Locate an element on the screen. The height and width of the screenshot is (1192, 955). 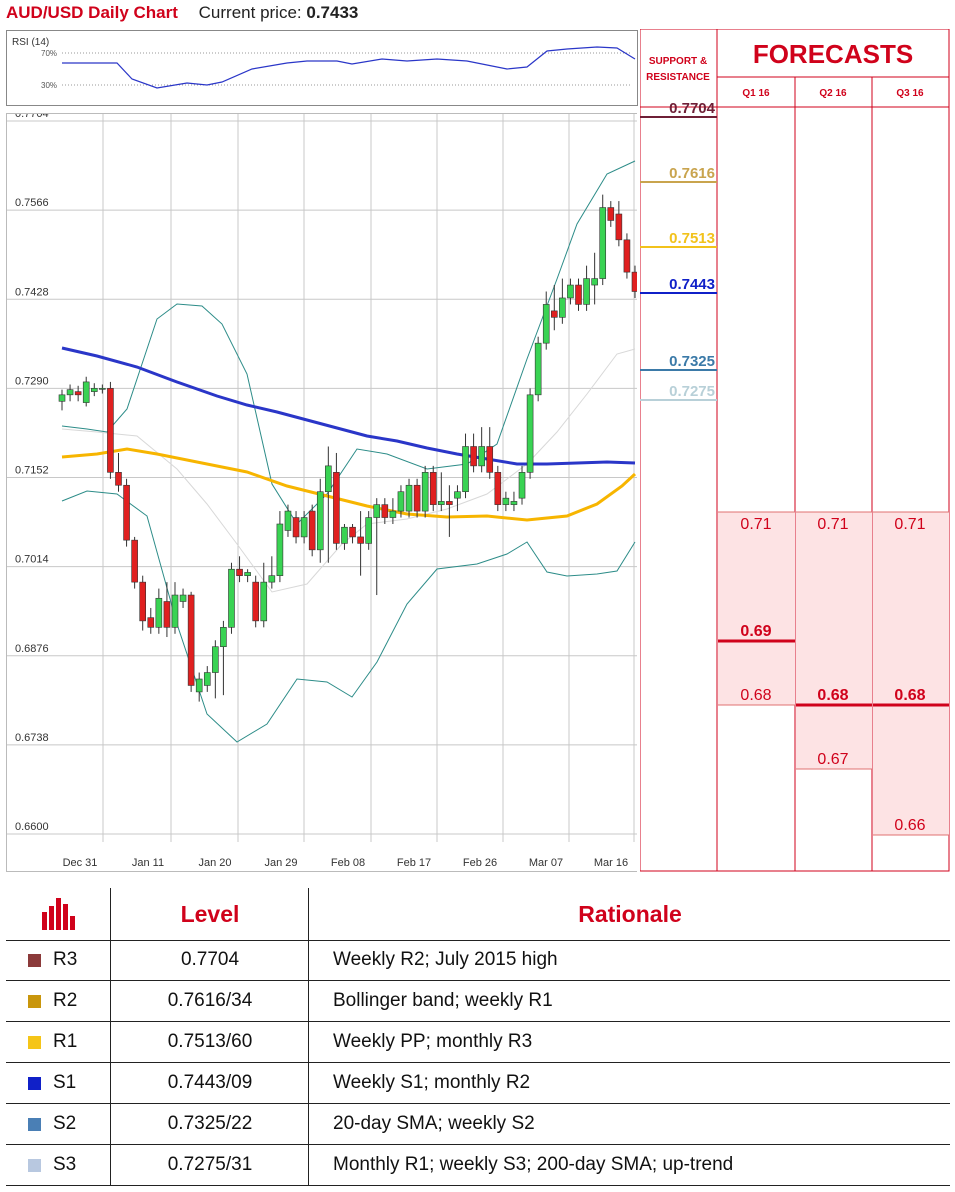
table-row: S2 0.7325/22 20-day SMA; weekly S2 is located at coordinates (478, 1124).